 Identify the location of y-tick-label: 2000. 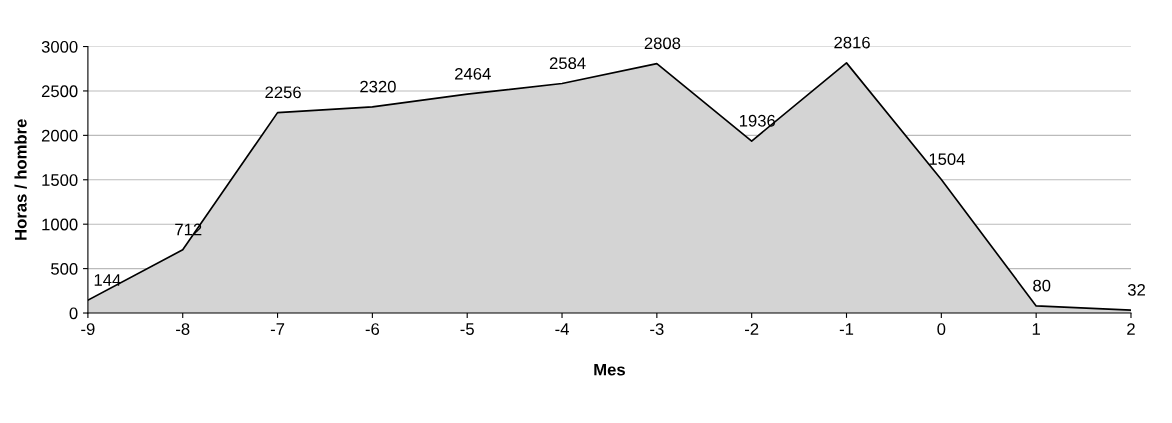
(59, 135).